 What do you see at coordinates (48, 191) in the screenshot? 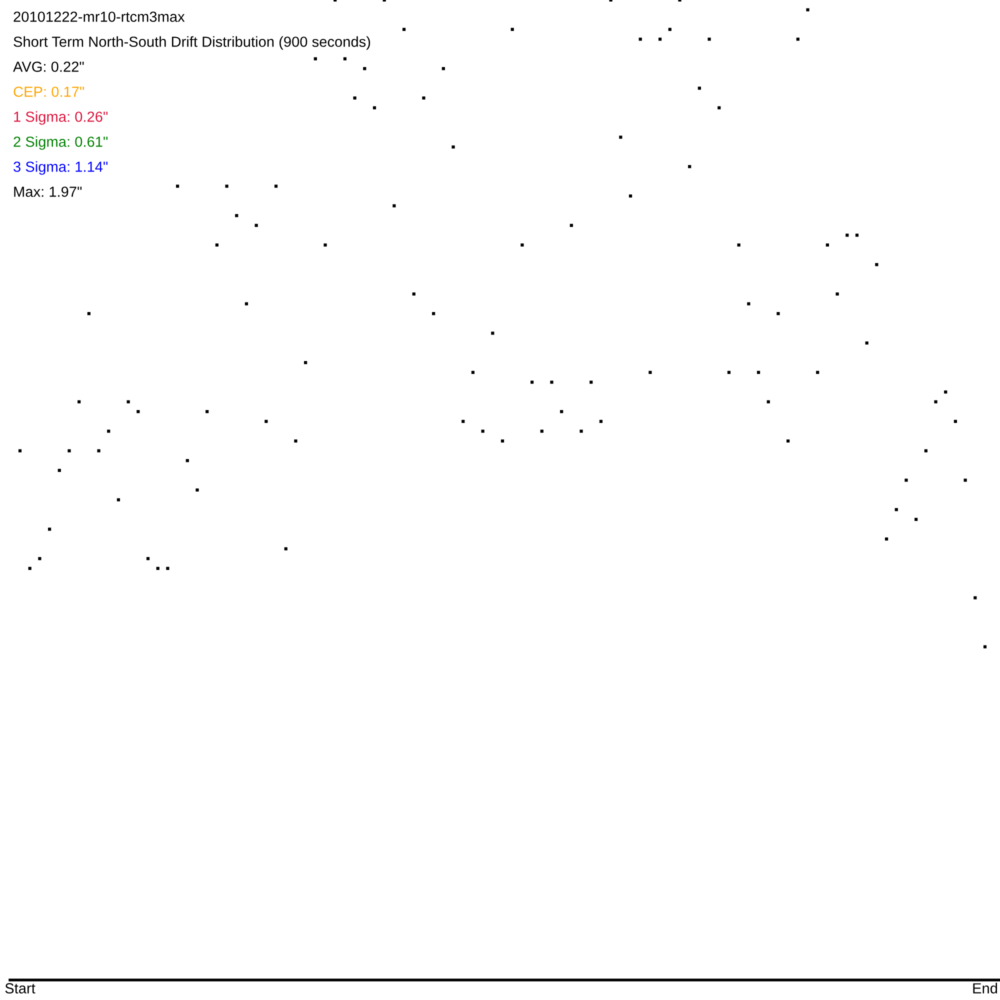
I see `annotation: Max: 1.97"` at bounding box center [48, 191].